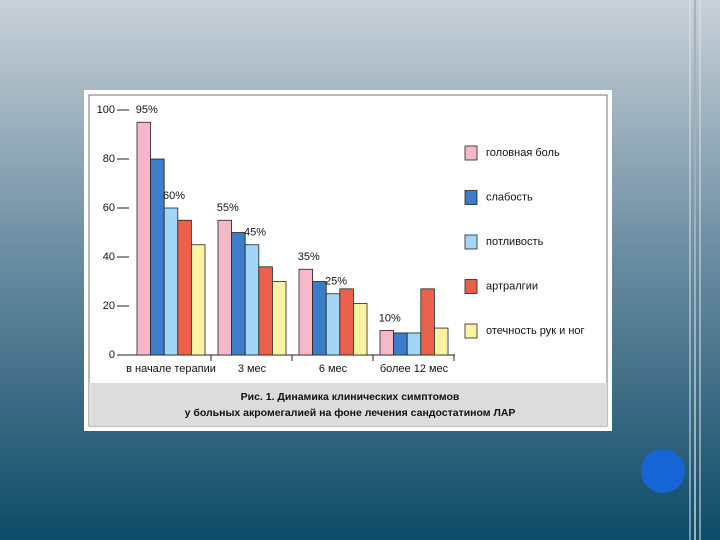 This screenshot has height=540, width=720. I want to click on y-tick-label: 60, so click(109, 208).